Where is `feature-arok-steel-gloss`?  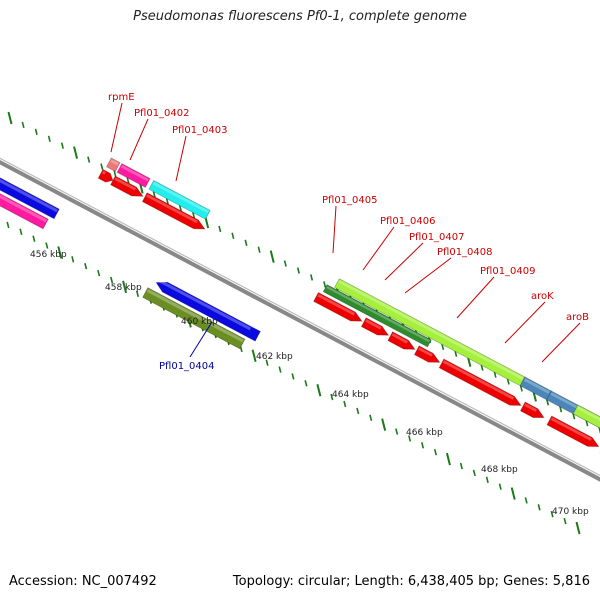 feature-arok-steel-gloss is located at coordinates (536, 386).